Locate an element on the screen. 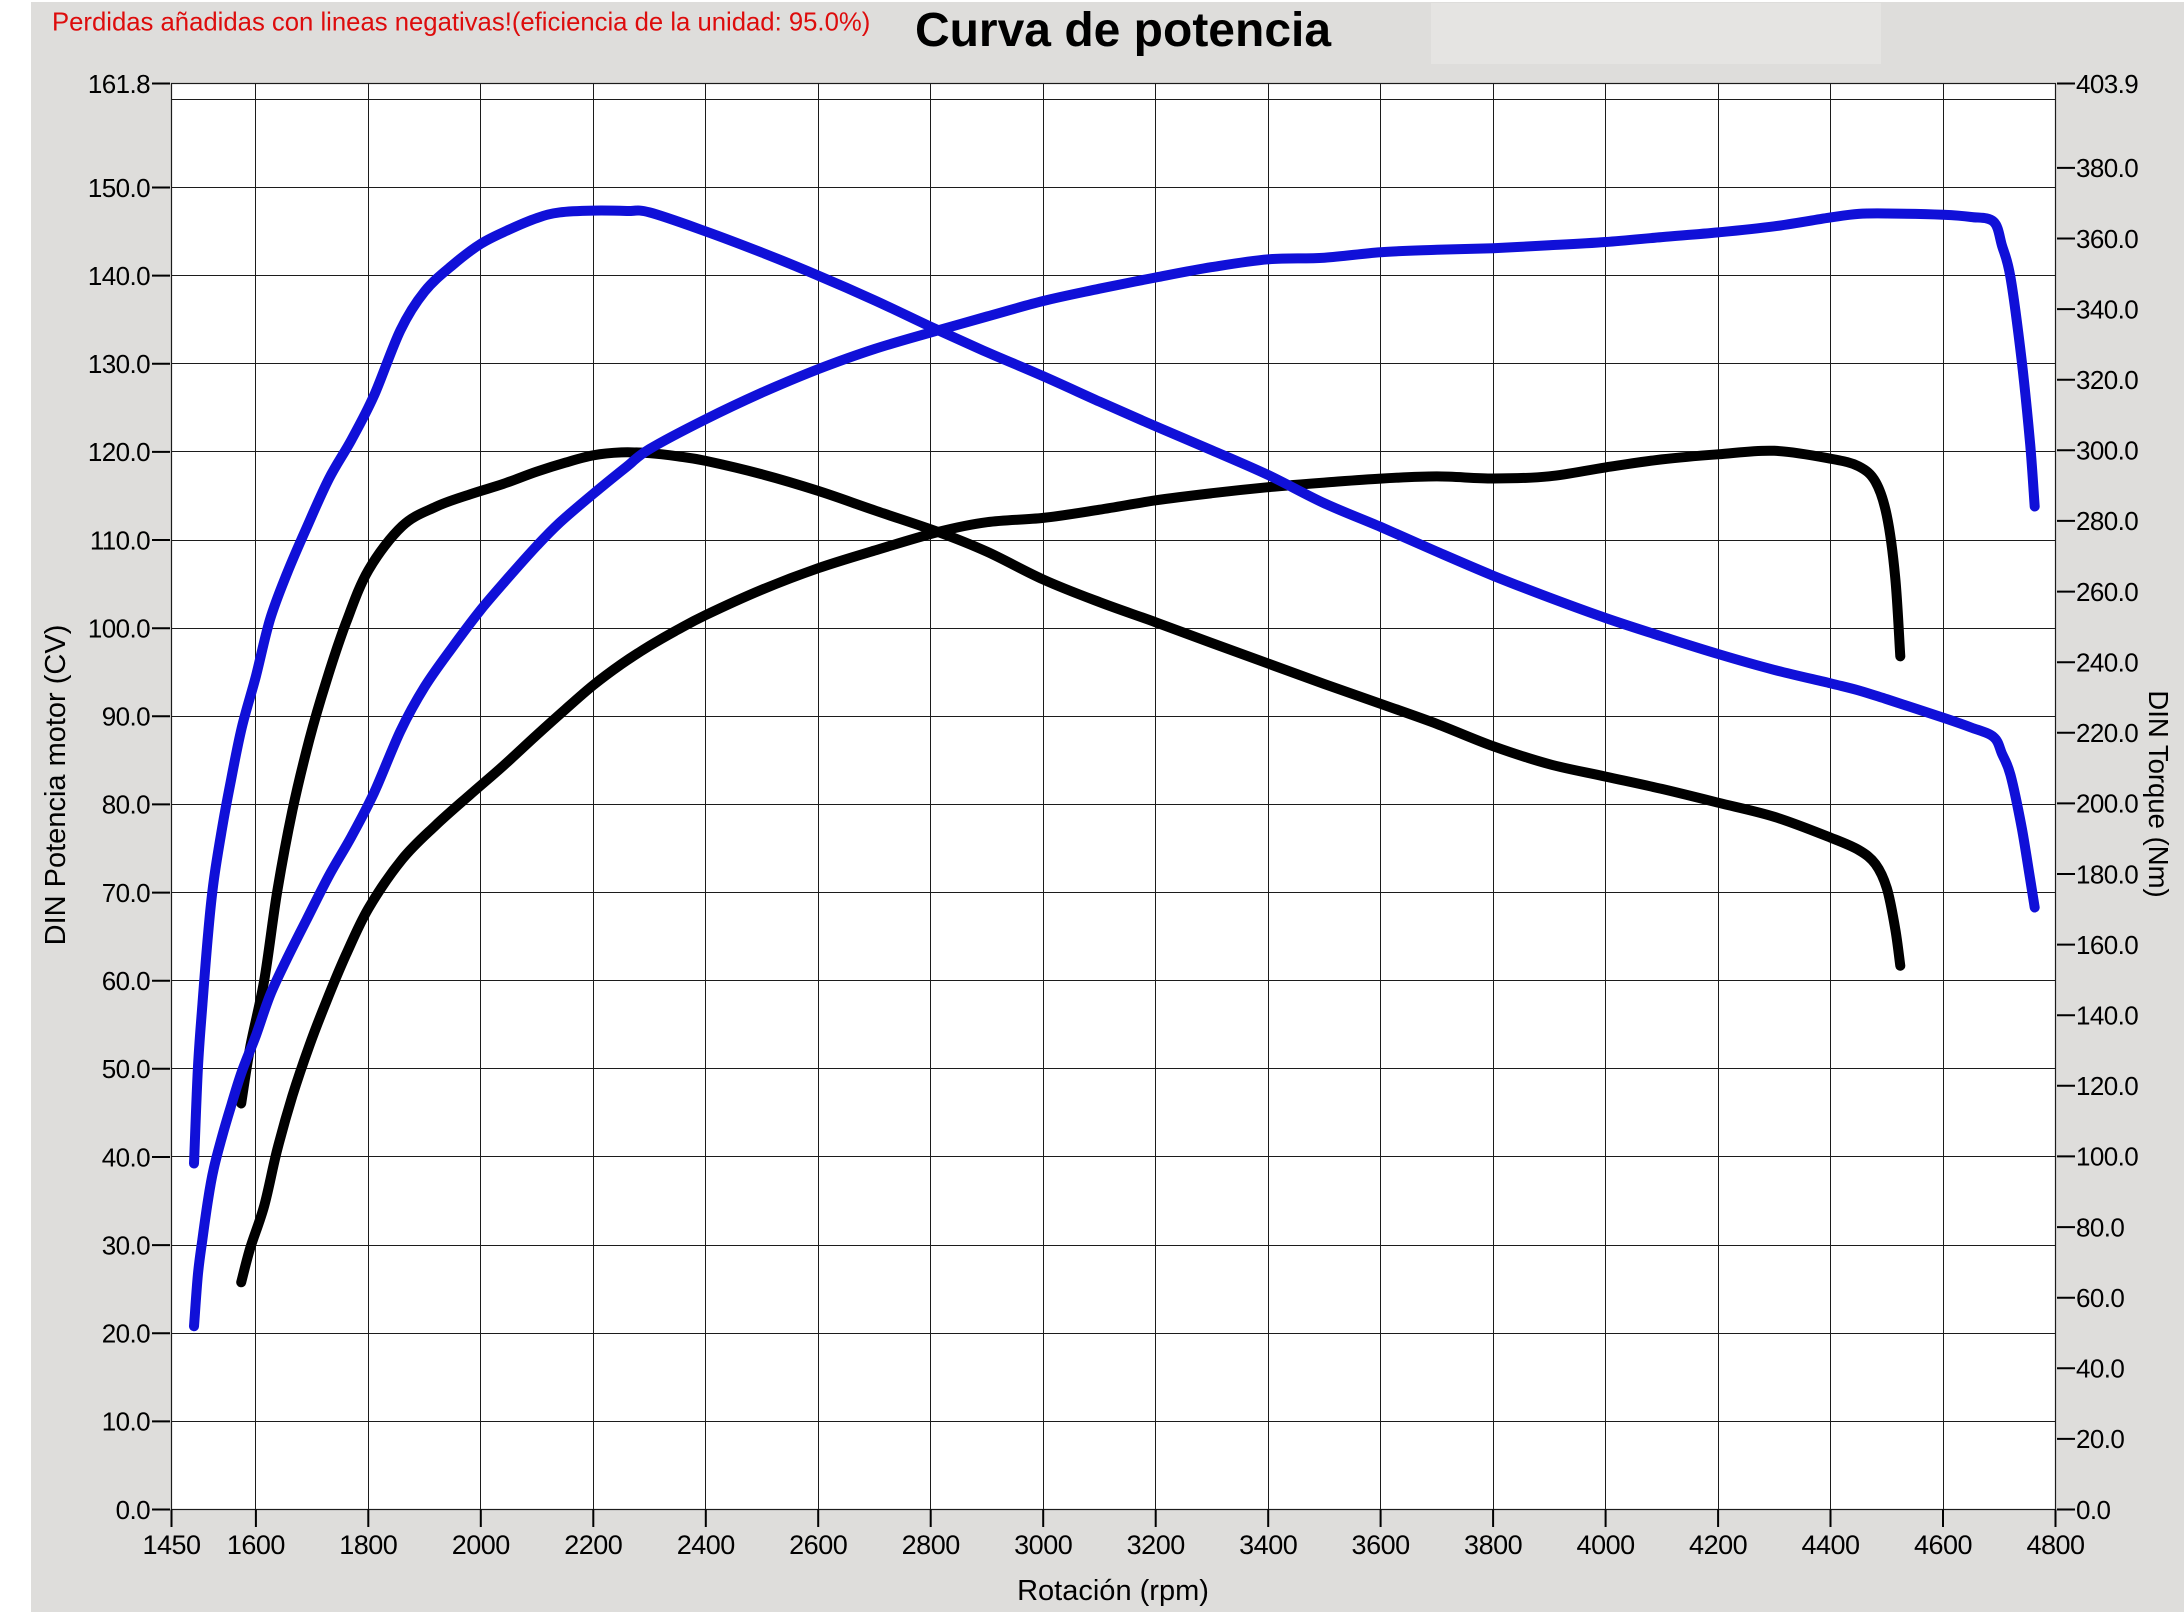 The height and width of the screenshot is (1617, 2184). svg-text: 220.0 is located at coordinates (2107, 733).